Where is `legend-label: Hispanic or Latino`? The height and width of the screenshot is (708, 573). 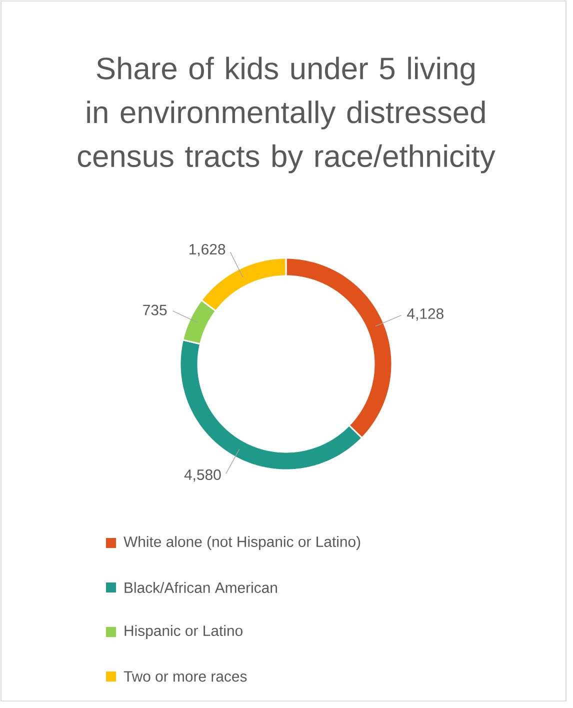
legend-label: Hispanic or Latino is located at coordinates (183, 632).